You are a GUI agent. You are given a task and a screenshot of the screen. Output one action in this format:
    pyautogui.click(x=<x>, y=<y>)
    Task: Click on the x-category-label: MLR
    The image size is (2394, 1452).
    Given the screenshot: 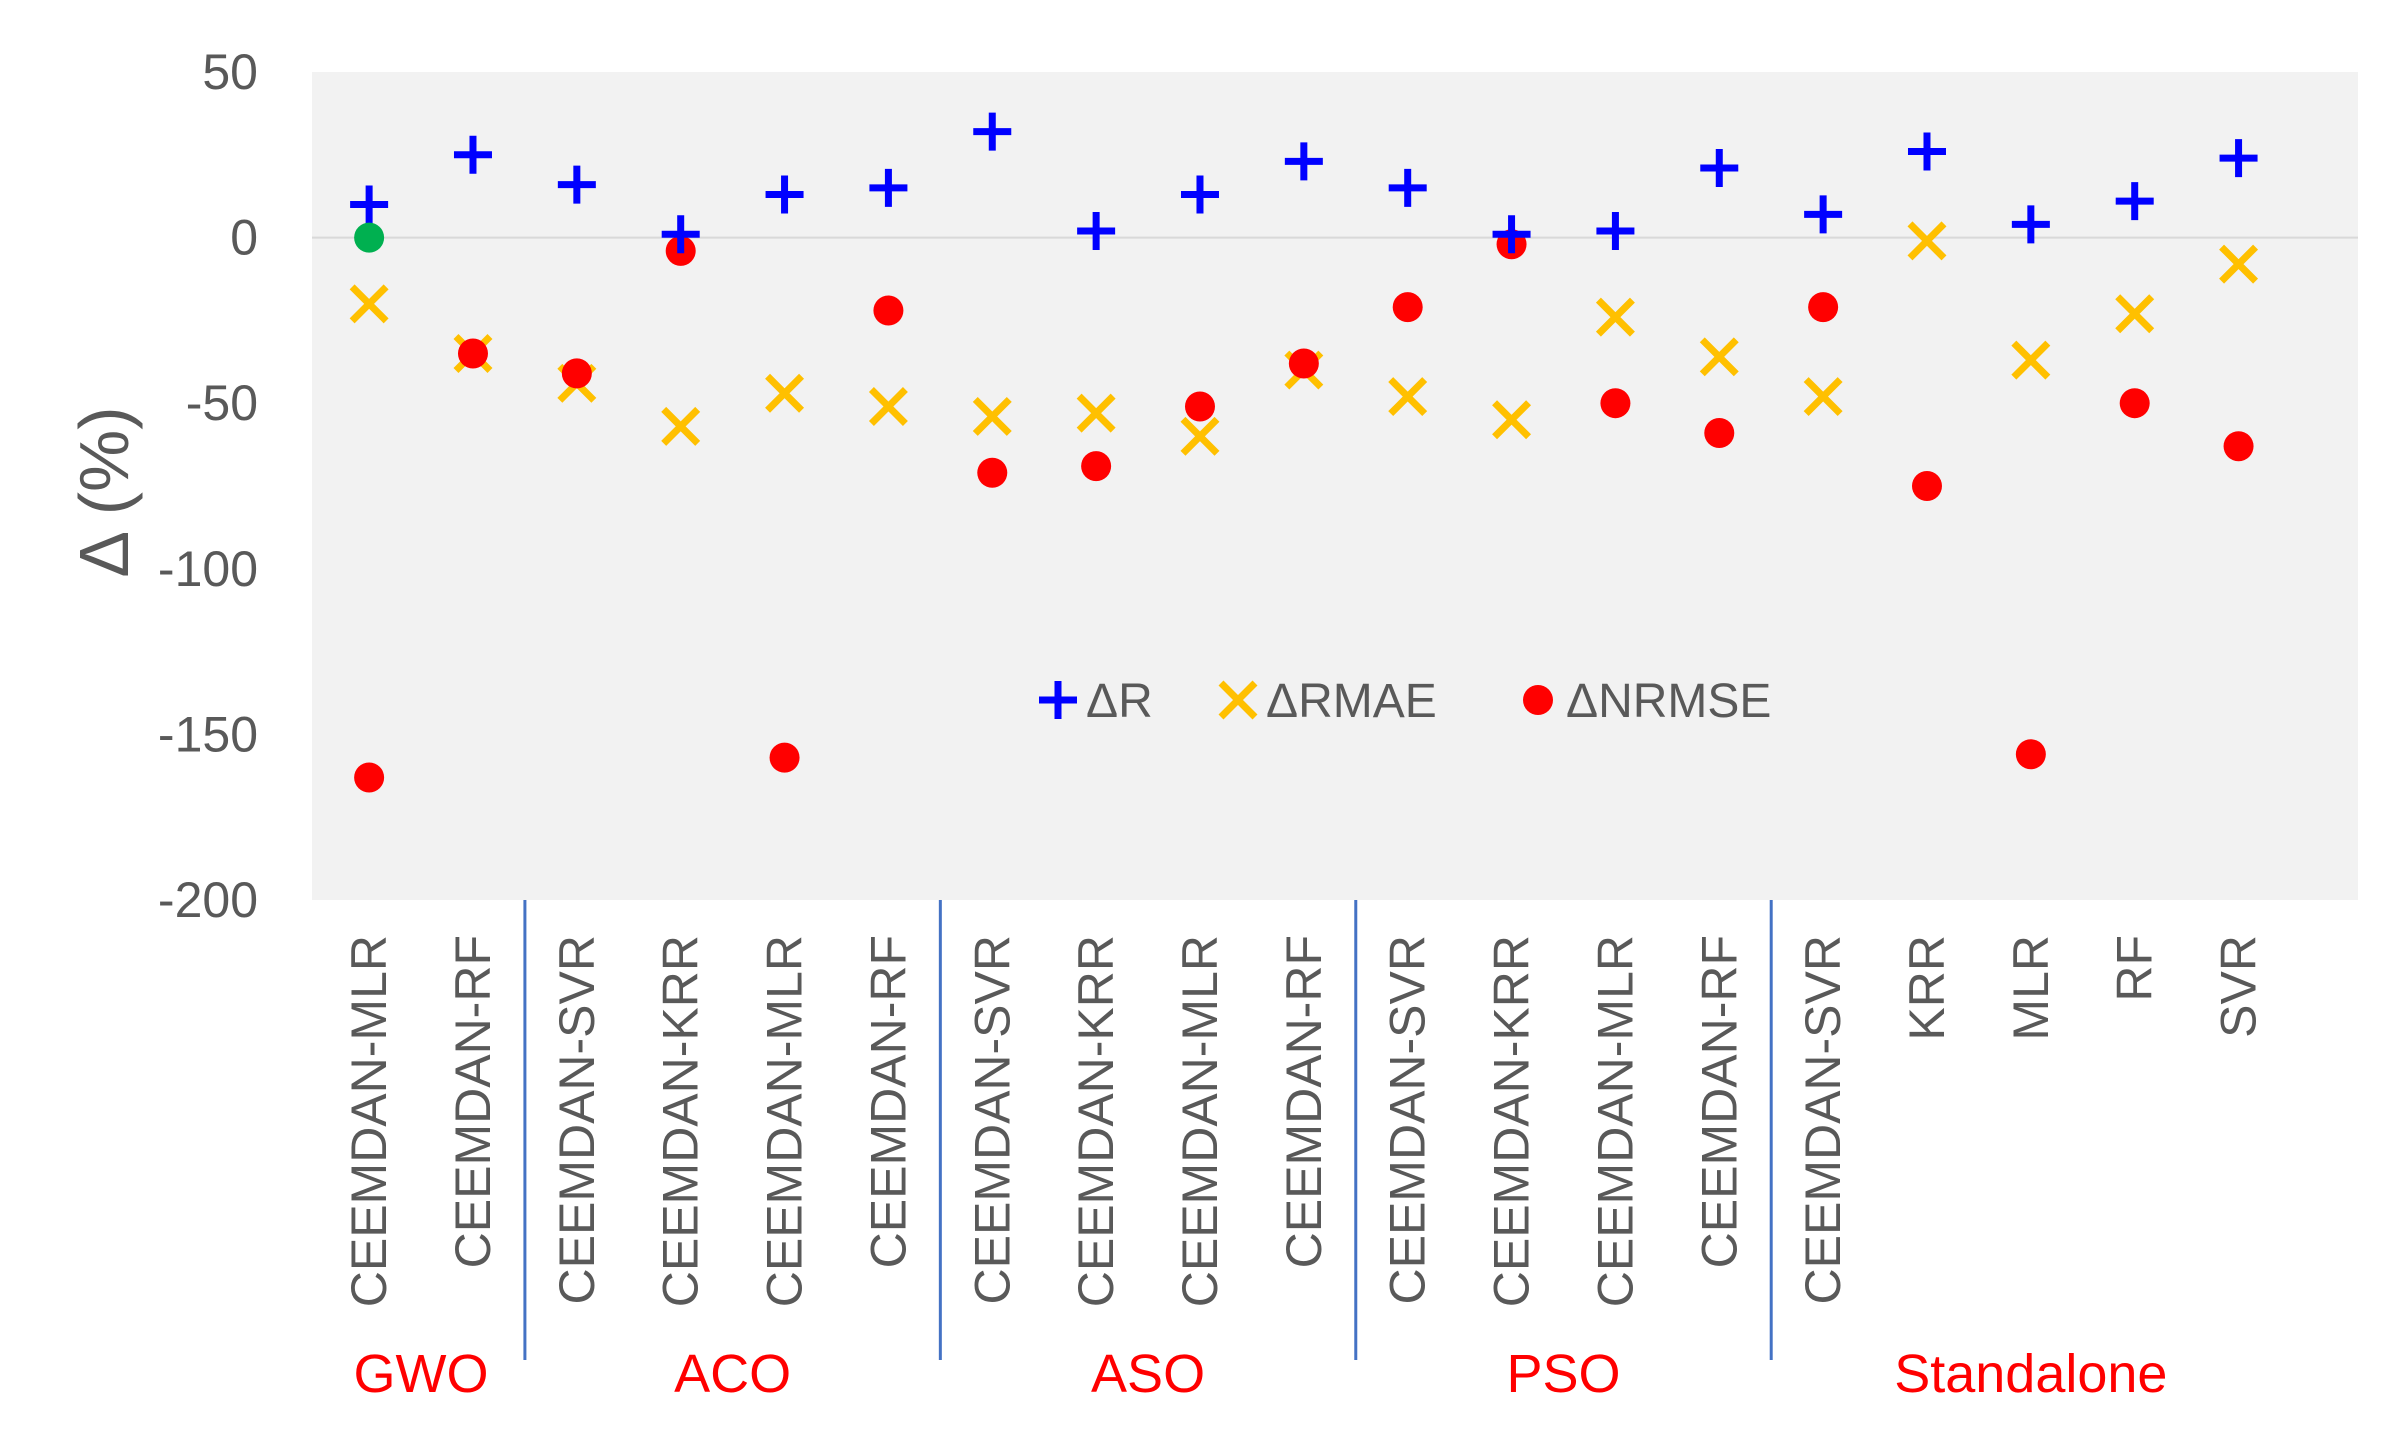 What is the action you would take?
    pyautogui.click(x=2031, y=988)
    